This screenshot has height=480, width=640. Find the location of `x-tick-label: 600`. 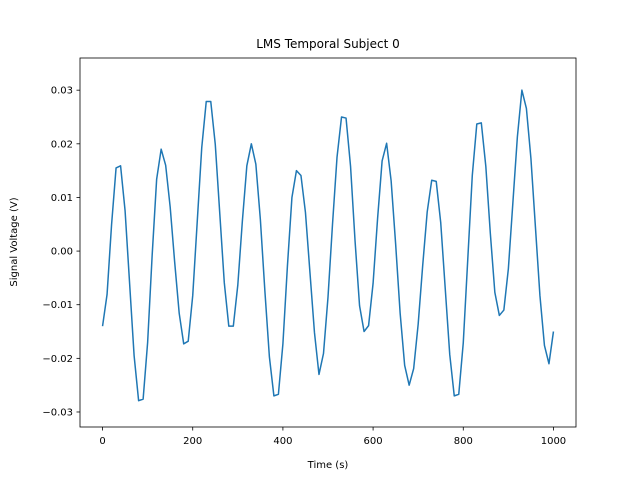

x-tick-label: 600 is located at coordinates (373, 441).